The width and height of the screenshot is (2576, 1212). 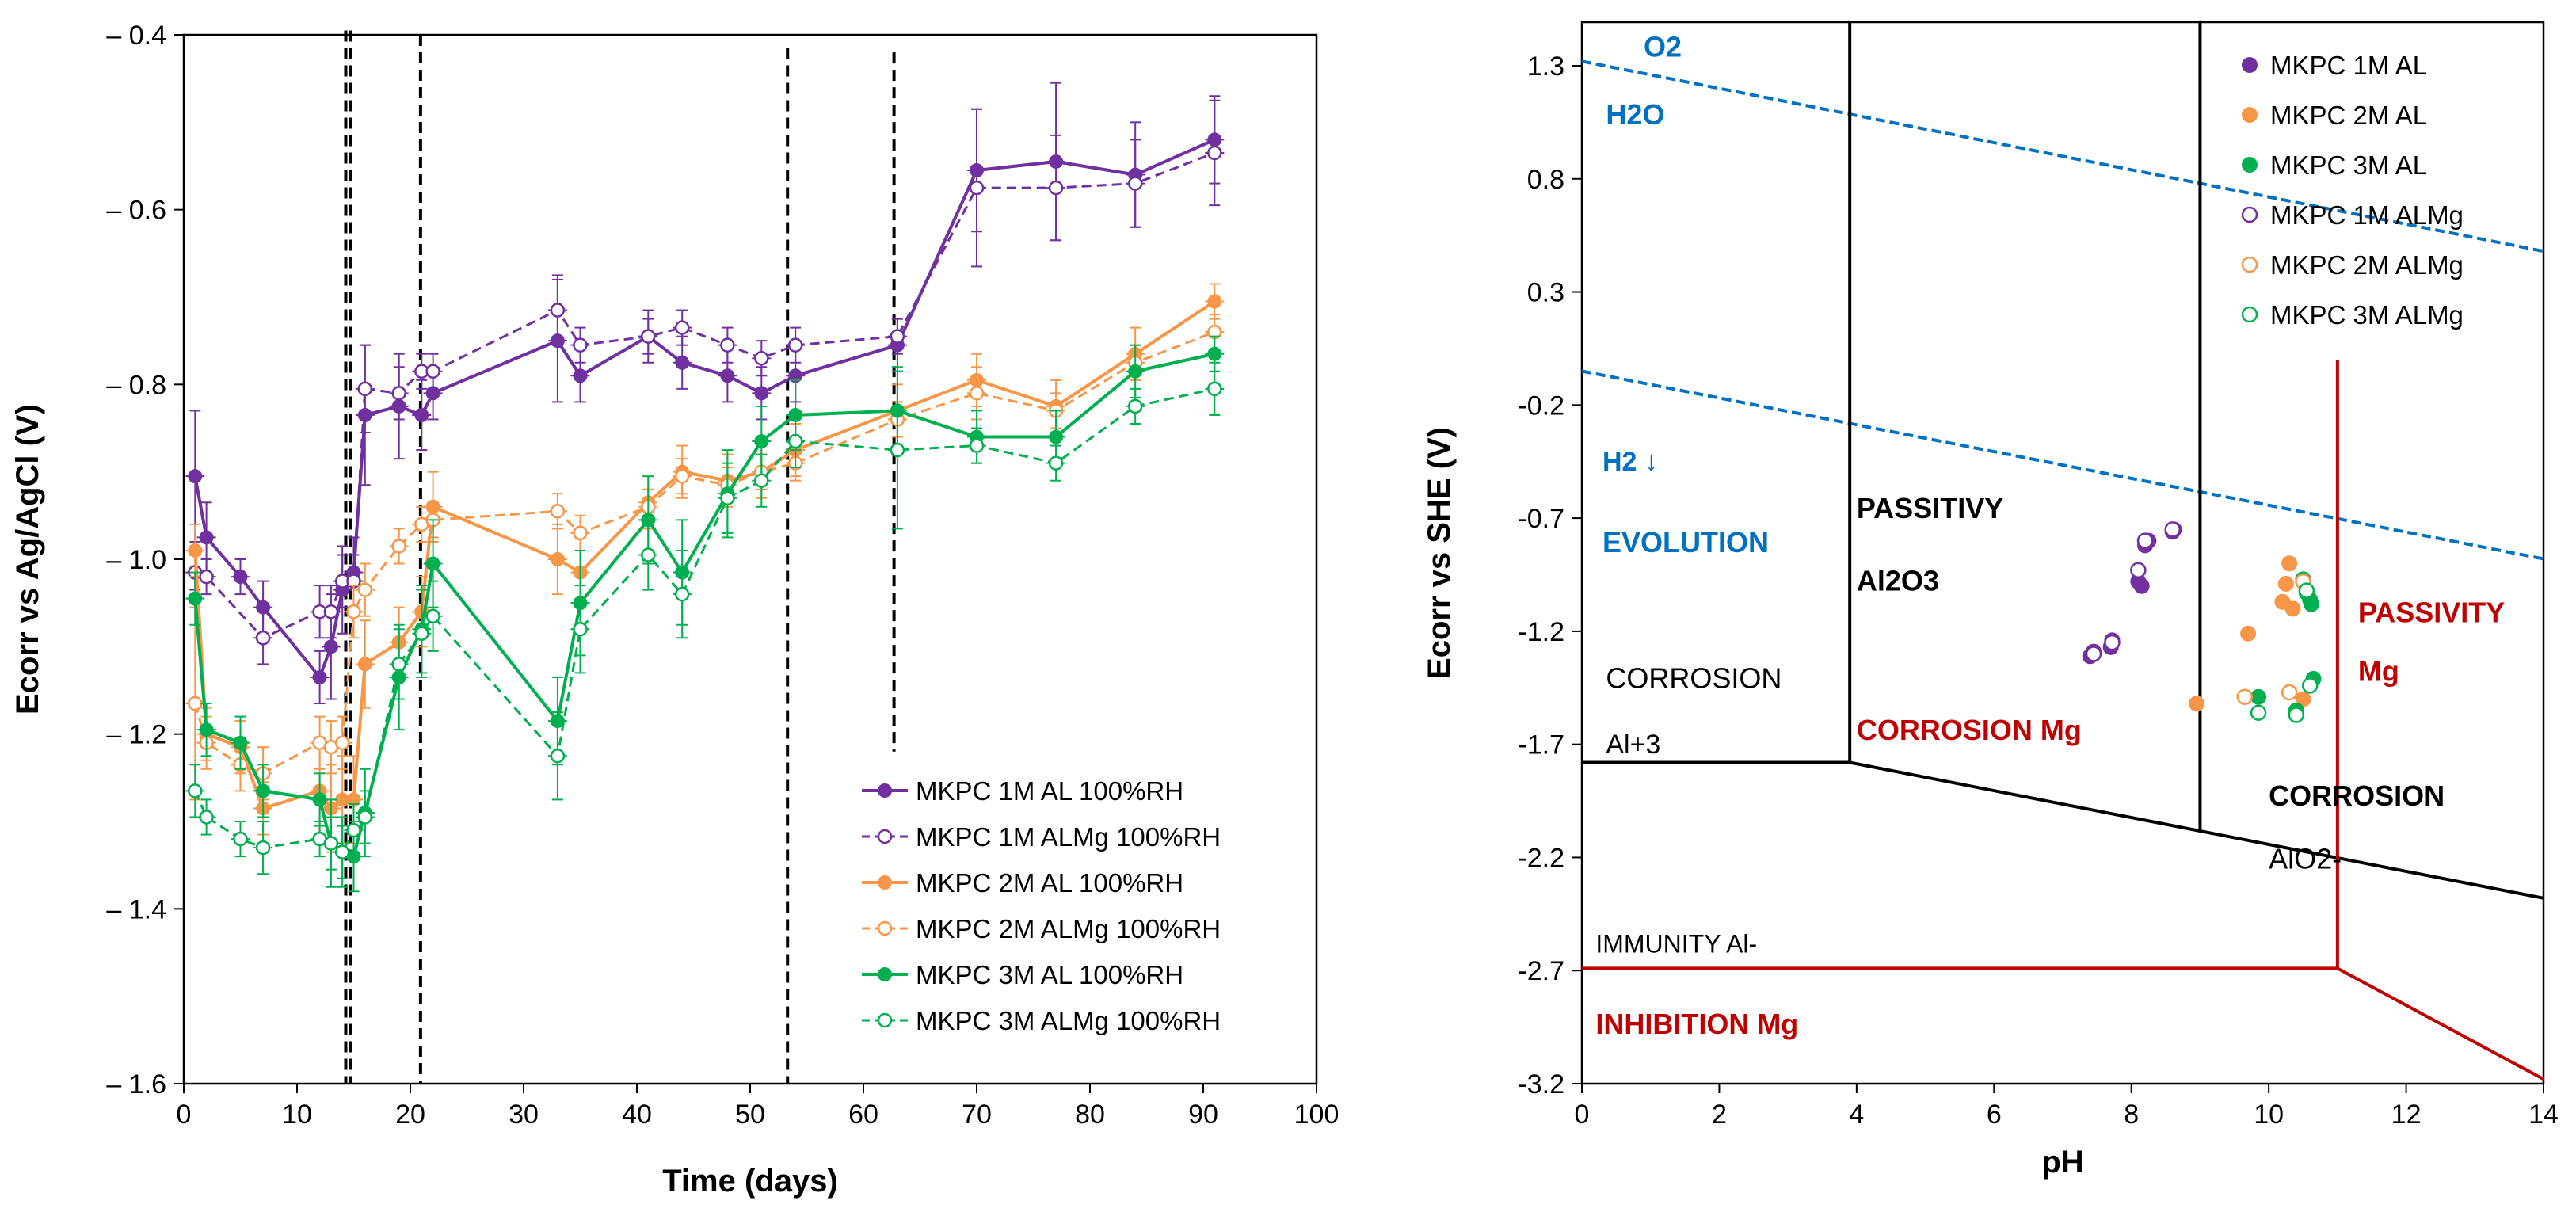 What do you see at coordinates (1685, 542) in the screenshot?
I see `region-label-evolution: EVOLUTION` at bounding box center [1685, 542].